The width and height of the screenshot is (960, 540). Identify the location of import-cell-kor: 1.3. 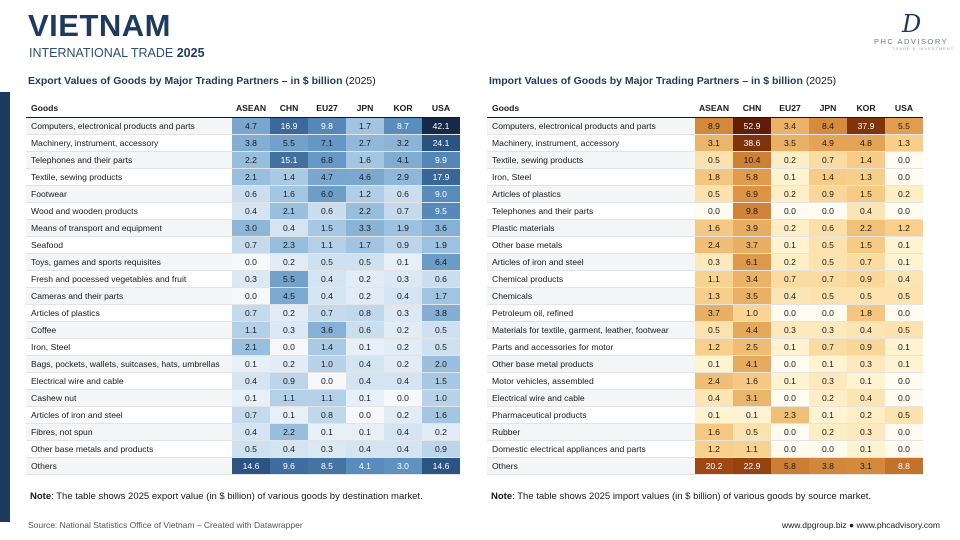
(866, 177).